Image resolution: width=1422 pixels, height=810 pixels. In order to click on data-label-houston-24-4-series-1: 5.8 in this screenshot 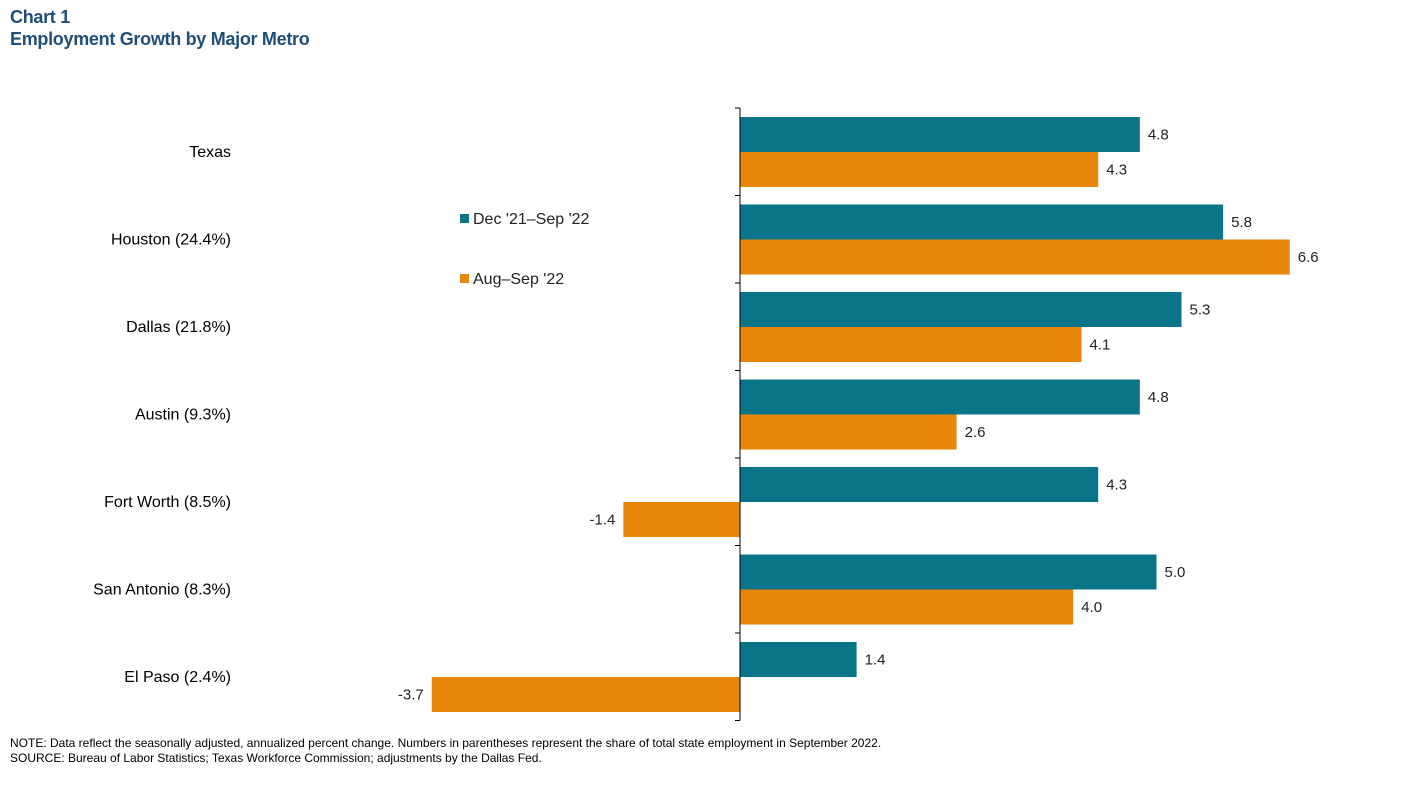, I will do `click(1241, 222)`.